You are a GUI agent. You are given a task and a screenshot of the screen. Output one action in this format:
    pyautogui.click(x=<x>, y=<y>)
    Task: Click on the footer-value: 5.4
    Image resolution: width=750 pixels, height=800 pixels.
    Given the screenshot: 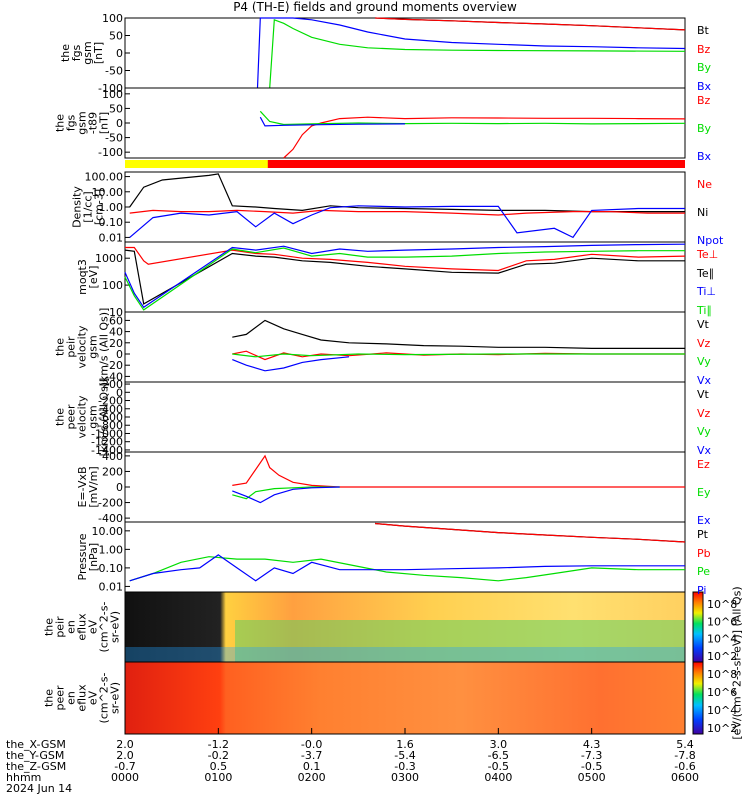 What is the action you would take?
    pyautogui.click(x=685, y=744)
    